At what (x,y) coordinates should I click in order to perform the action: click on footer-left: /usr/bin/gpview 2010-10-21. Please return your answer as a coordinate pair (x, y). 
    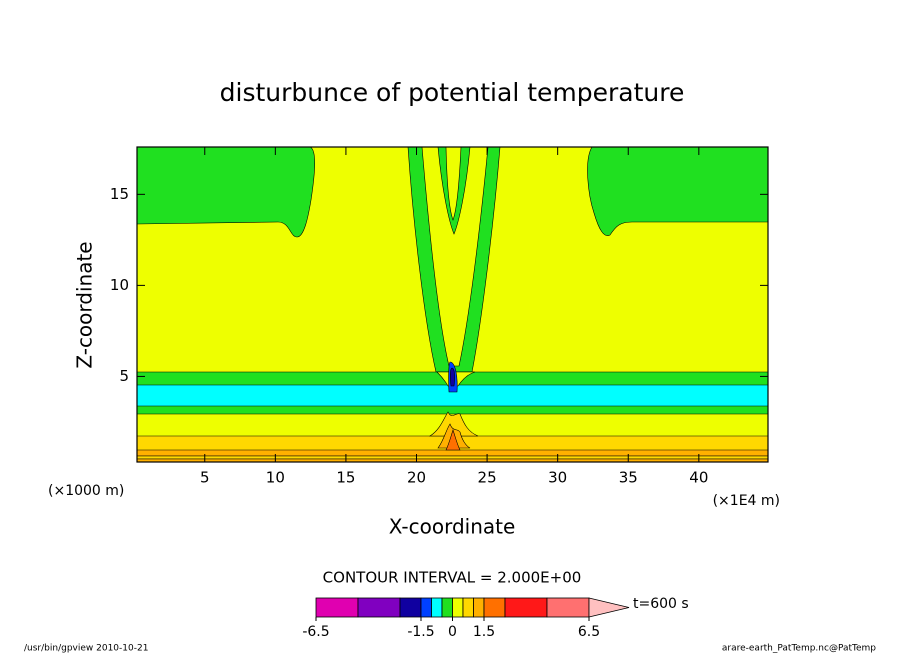
    Looking at the image, I should click on (86, 649).